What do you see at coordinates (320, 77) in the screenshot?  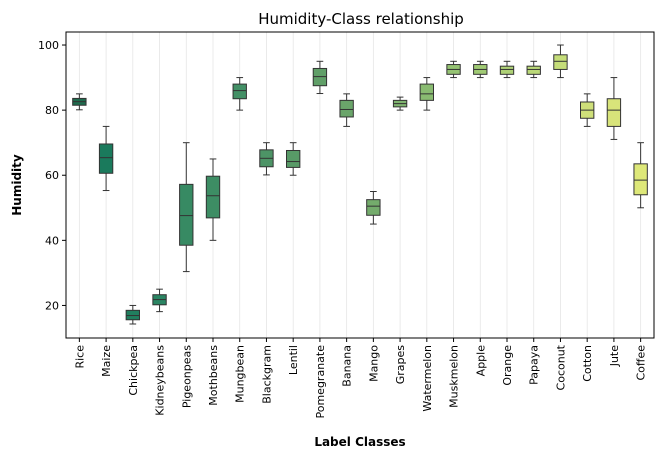 I see `box-pomegranate` at bounding box center [320, 77].